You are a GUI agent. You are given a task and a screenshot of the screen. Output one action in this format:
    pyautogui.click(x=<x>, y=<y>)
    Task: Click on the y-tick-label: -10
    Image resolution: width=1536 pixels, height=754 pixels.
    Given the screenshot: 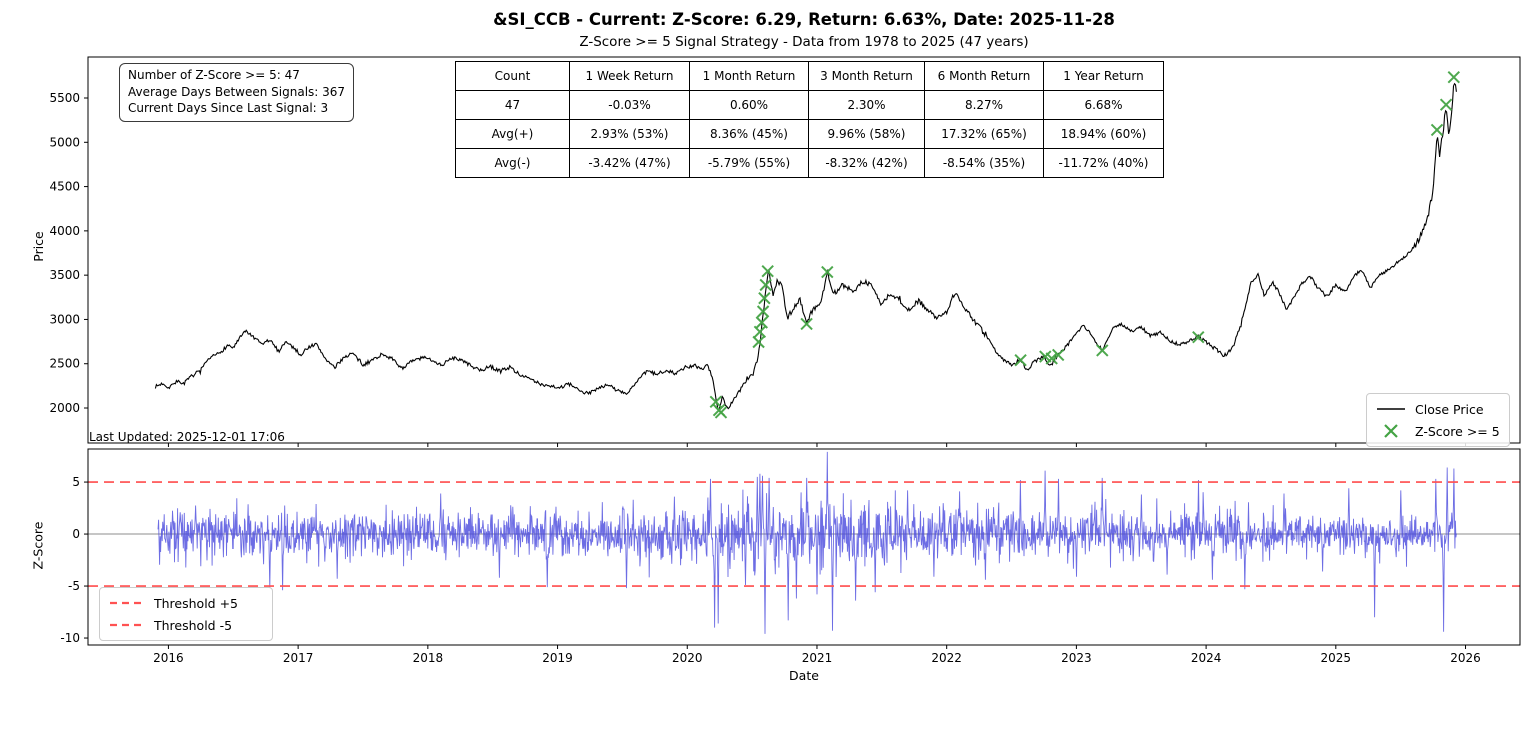 What is the action you would take?
    pyautogui.click(x=70, y=638)
    